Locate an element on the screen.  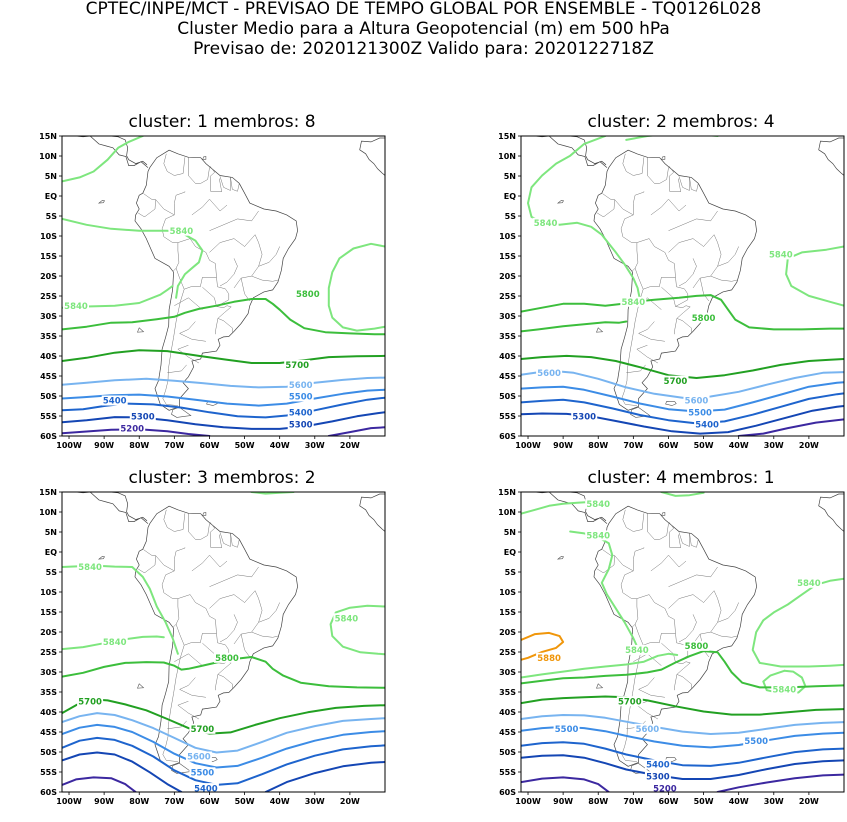
y-tick-label: 20S is located at coordinates (507, 276).